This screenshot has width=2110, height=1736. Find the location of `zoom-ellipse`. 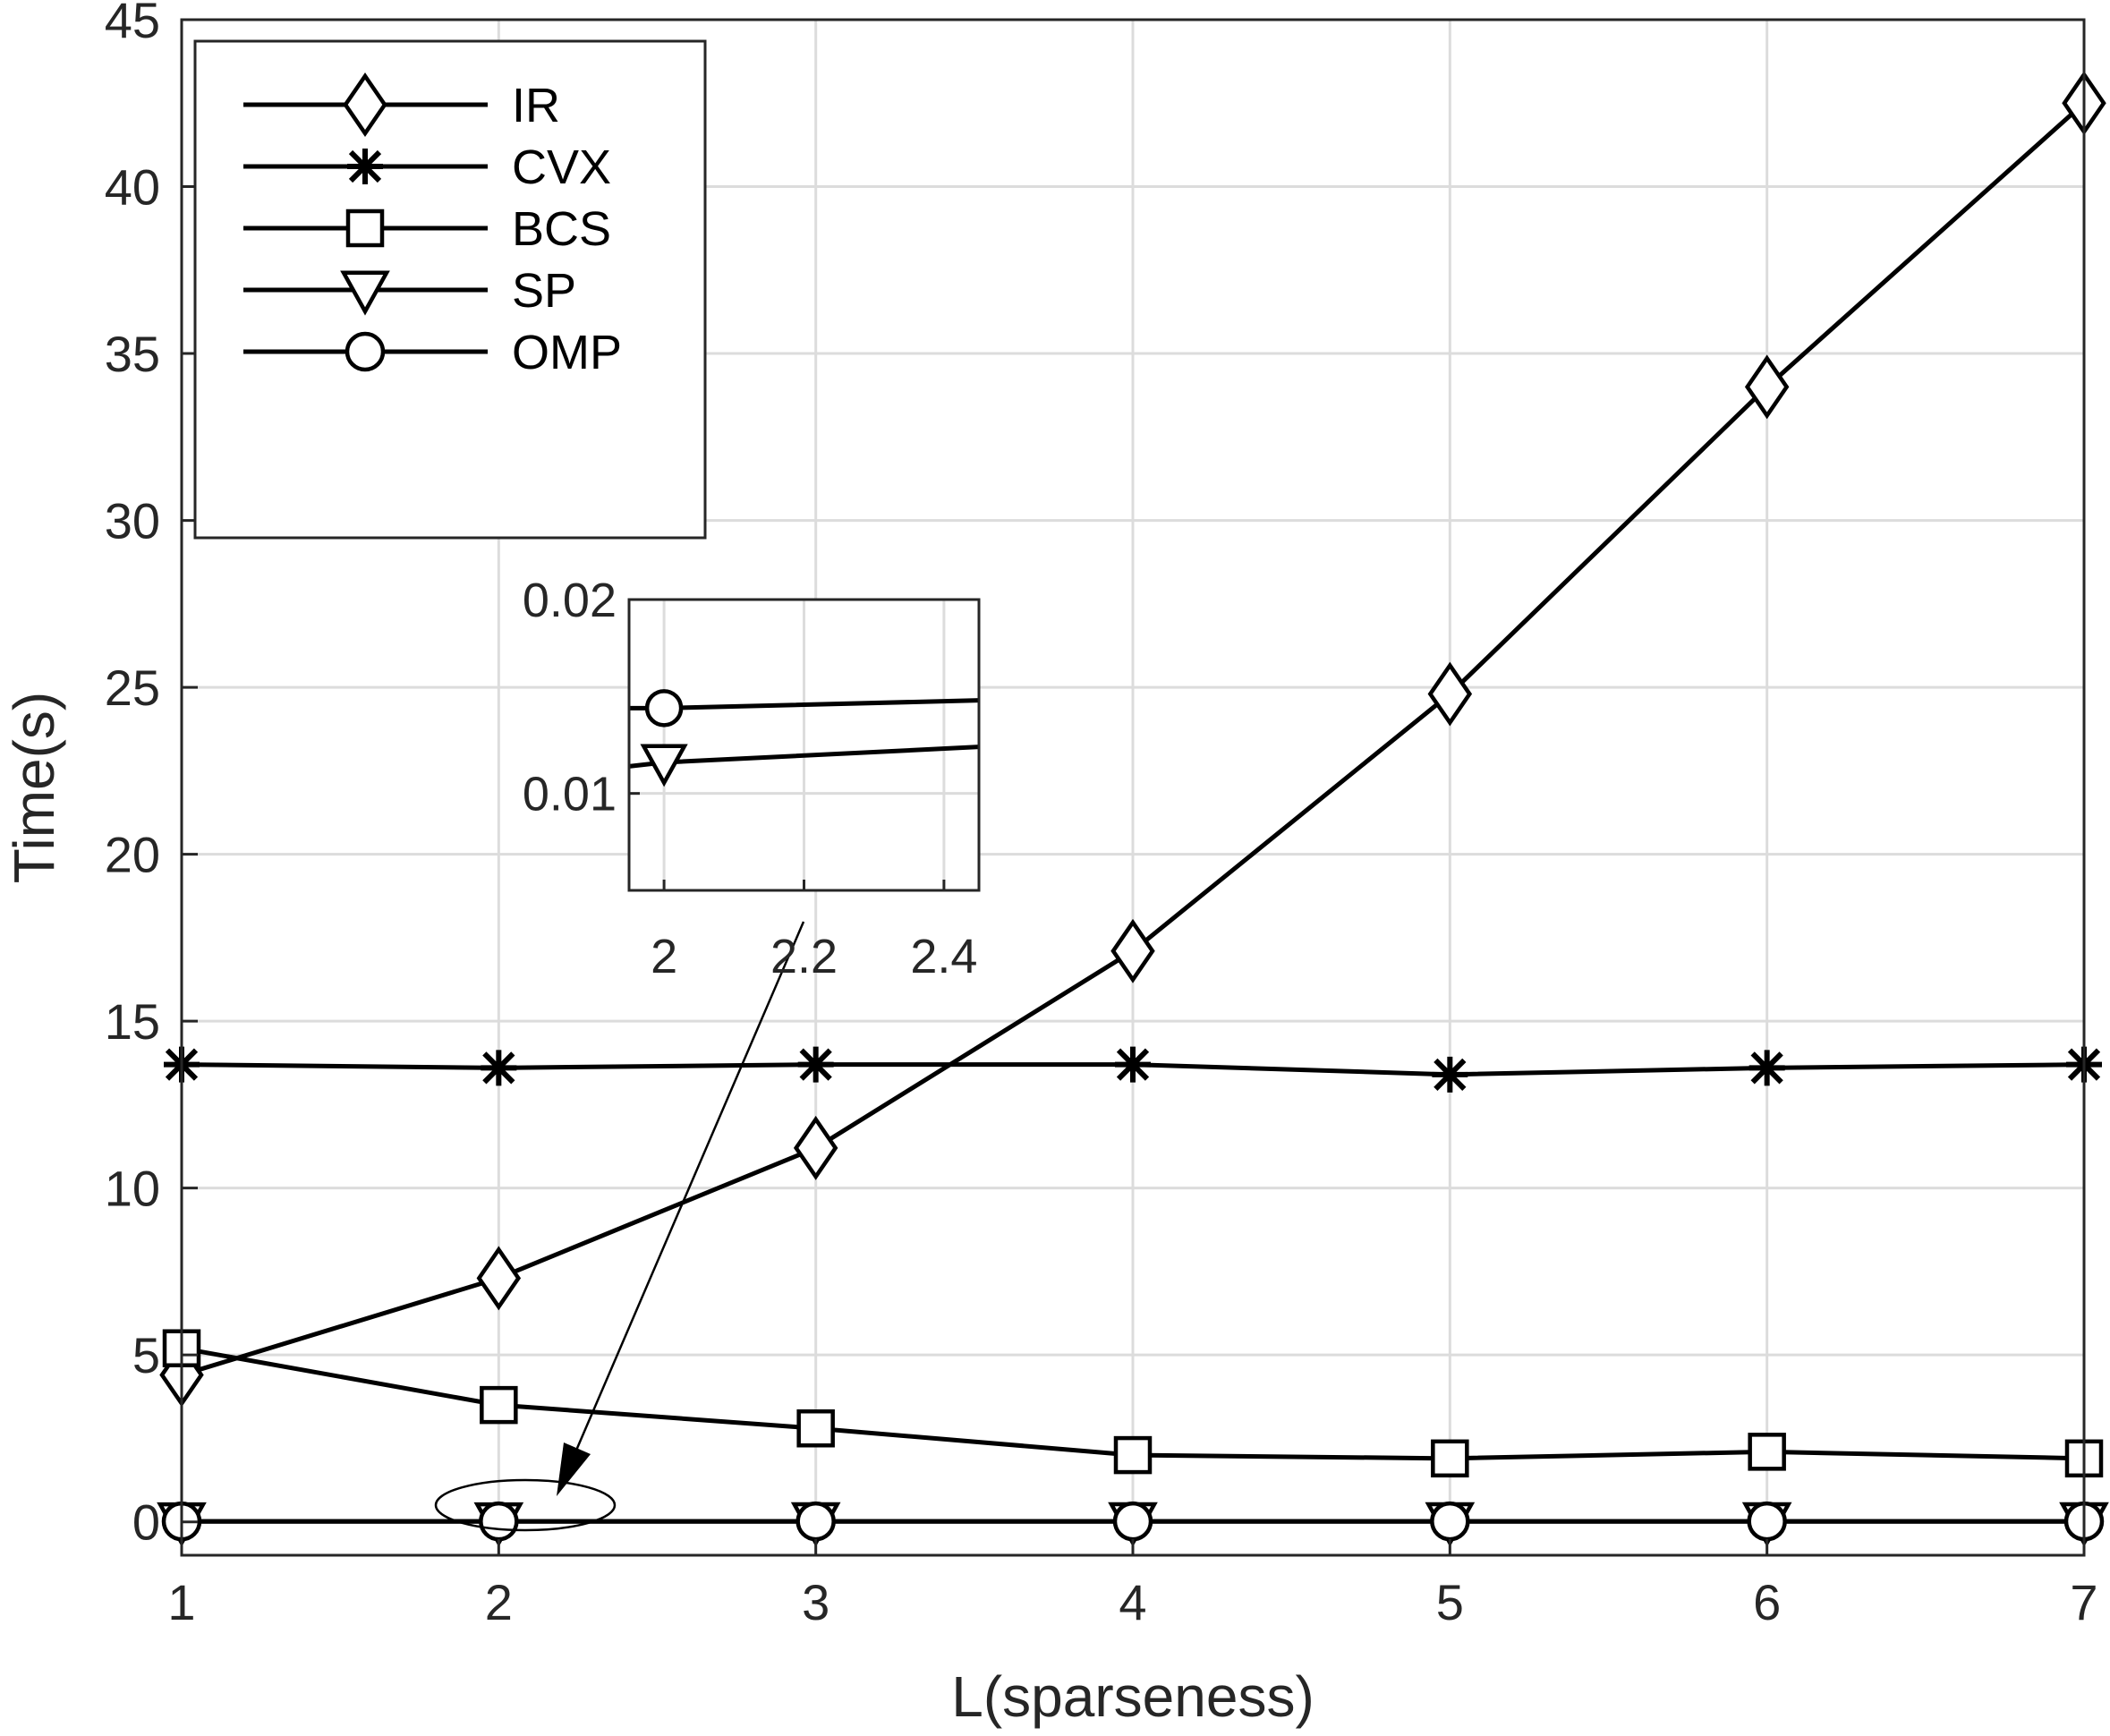

zoom-ellipse is located at coordinates (525, 1505).